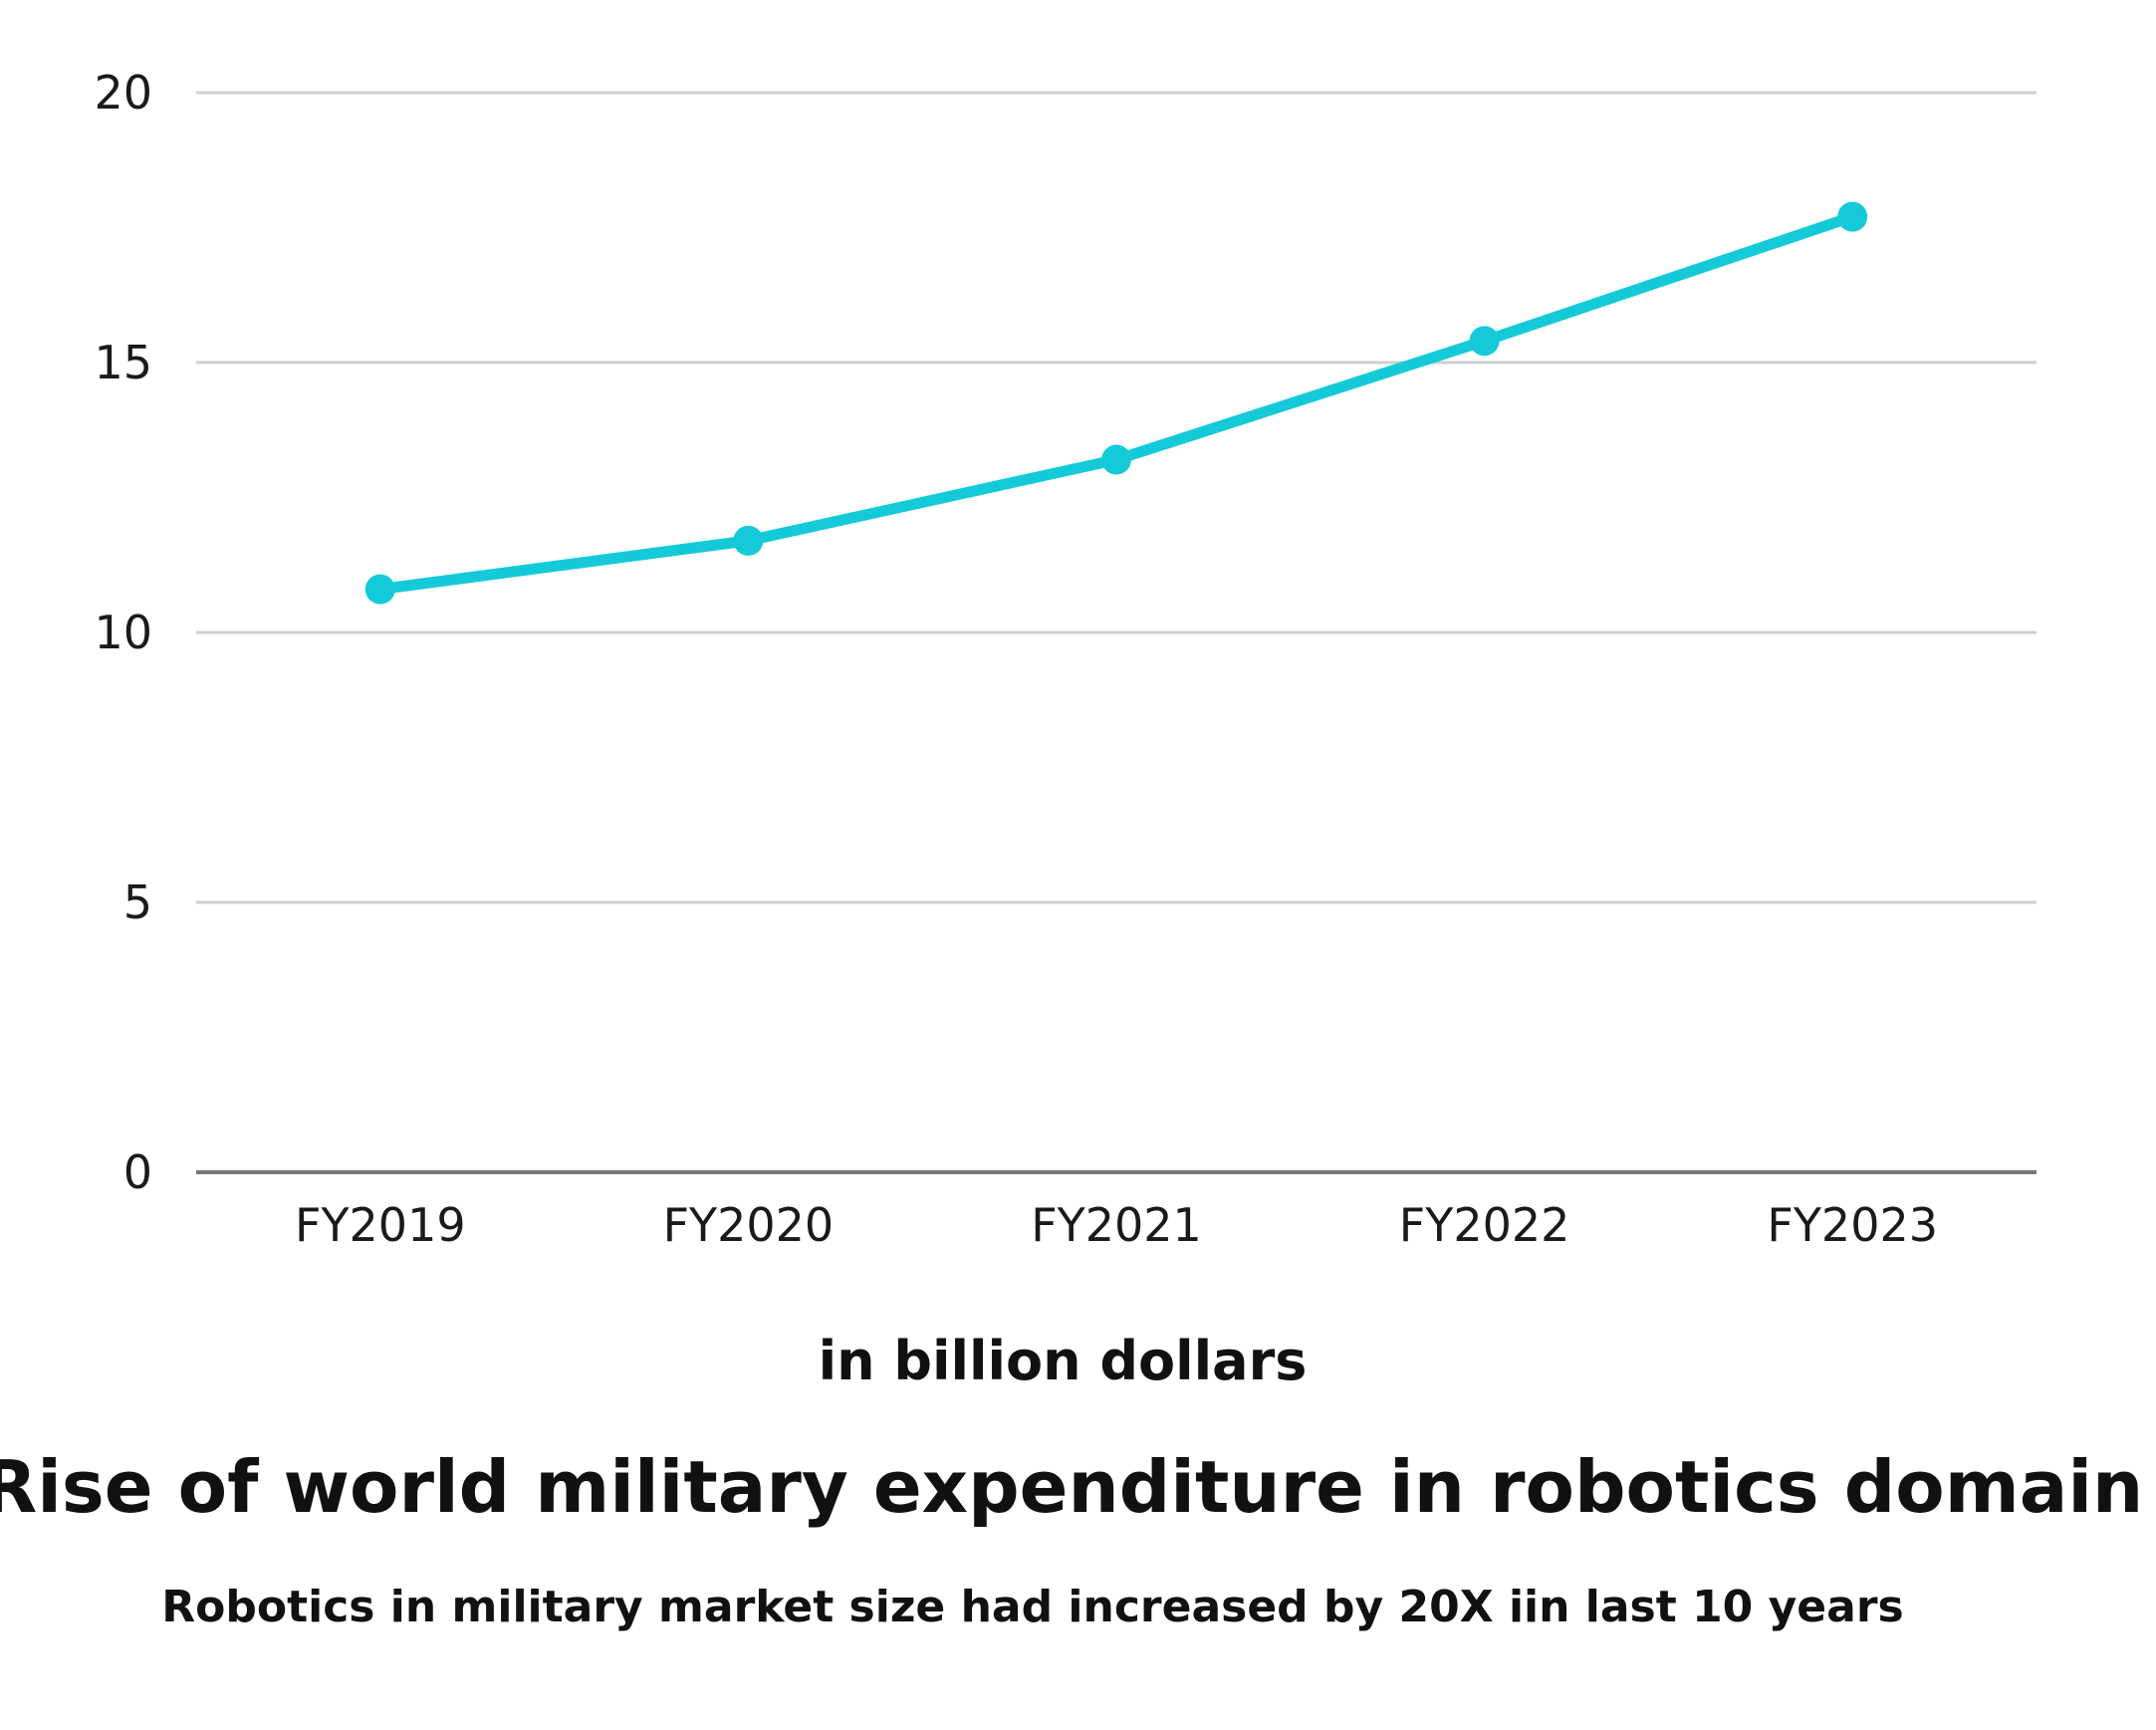 This screenshot has width=2156, height=1730. Describe the element at coordinates (123, 93) in the screenshot. I see `y-tick-label-20: 20` at that location.